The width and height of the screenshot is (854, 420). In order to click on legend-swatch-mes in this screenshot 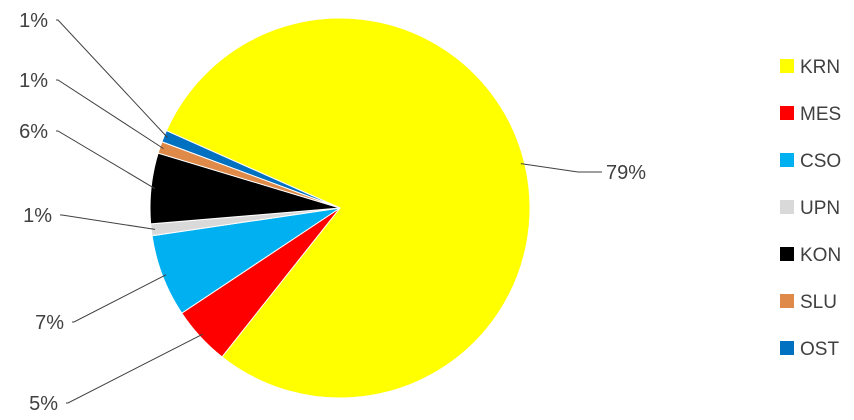, I will do `click(787, 113)`.